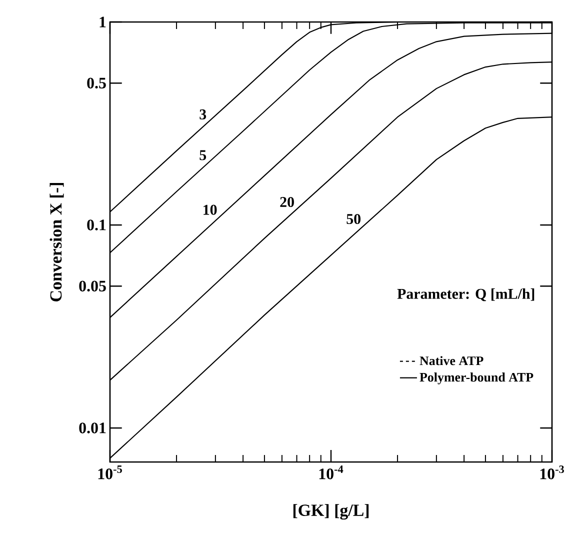 This screenshot has height=546, width=578. What do you see at coordinates (331, 473) in the screenshot?
I see `x-tick-label: 10$^{-4}$` at bounding box center [331, 473].